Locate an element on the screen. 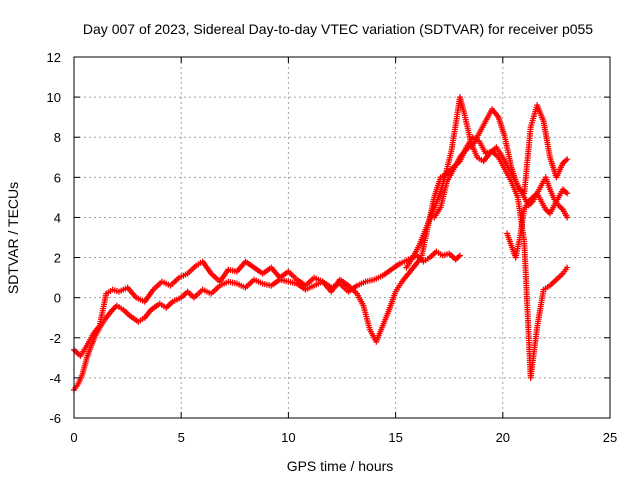 The height and width of the screenshot is (480, 640). y-tick-label: -4 is located at coordinates (55, 378).